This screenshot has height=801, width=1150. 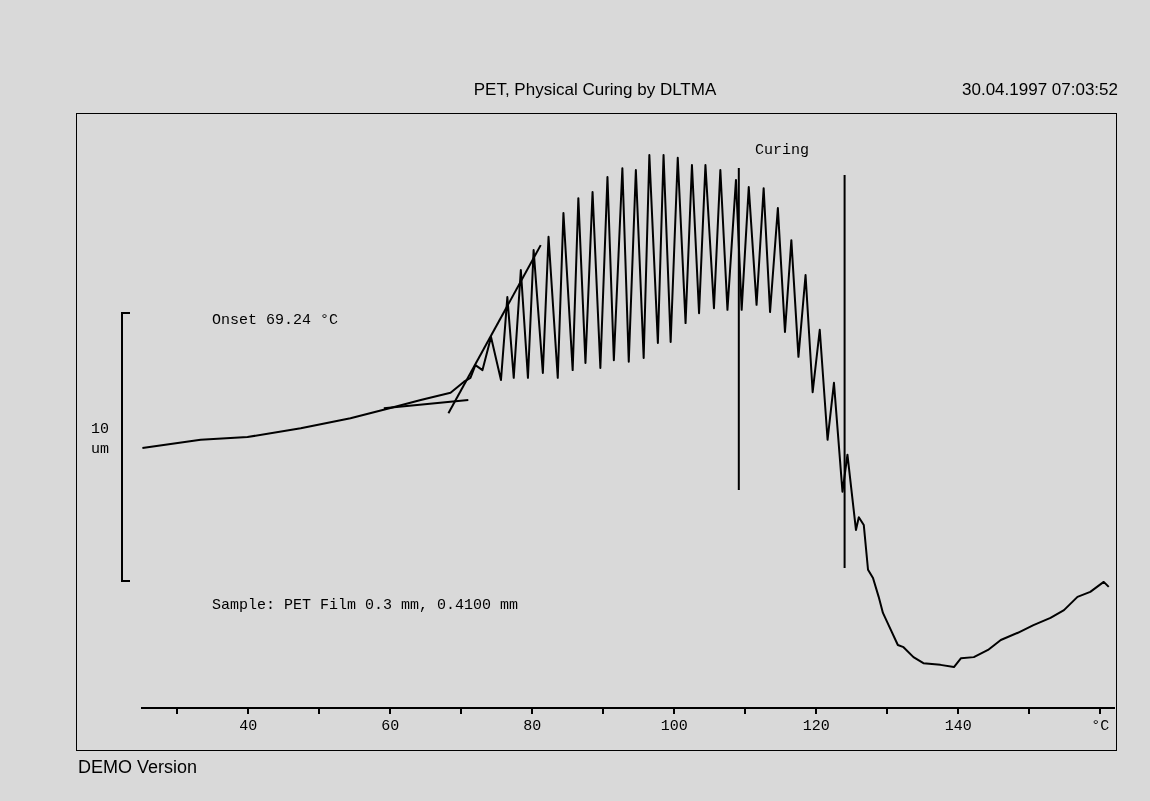 What do you see at coordinates (138, 767) in the screenshot?
I see `text: DEMO Version` at bounding box center [138, 767].